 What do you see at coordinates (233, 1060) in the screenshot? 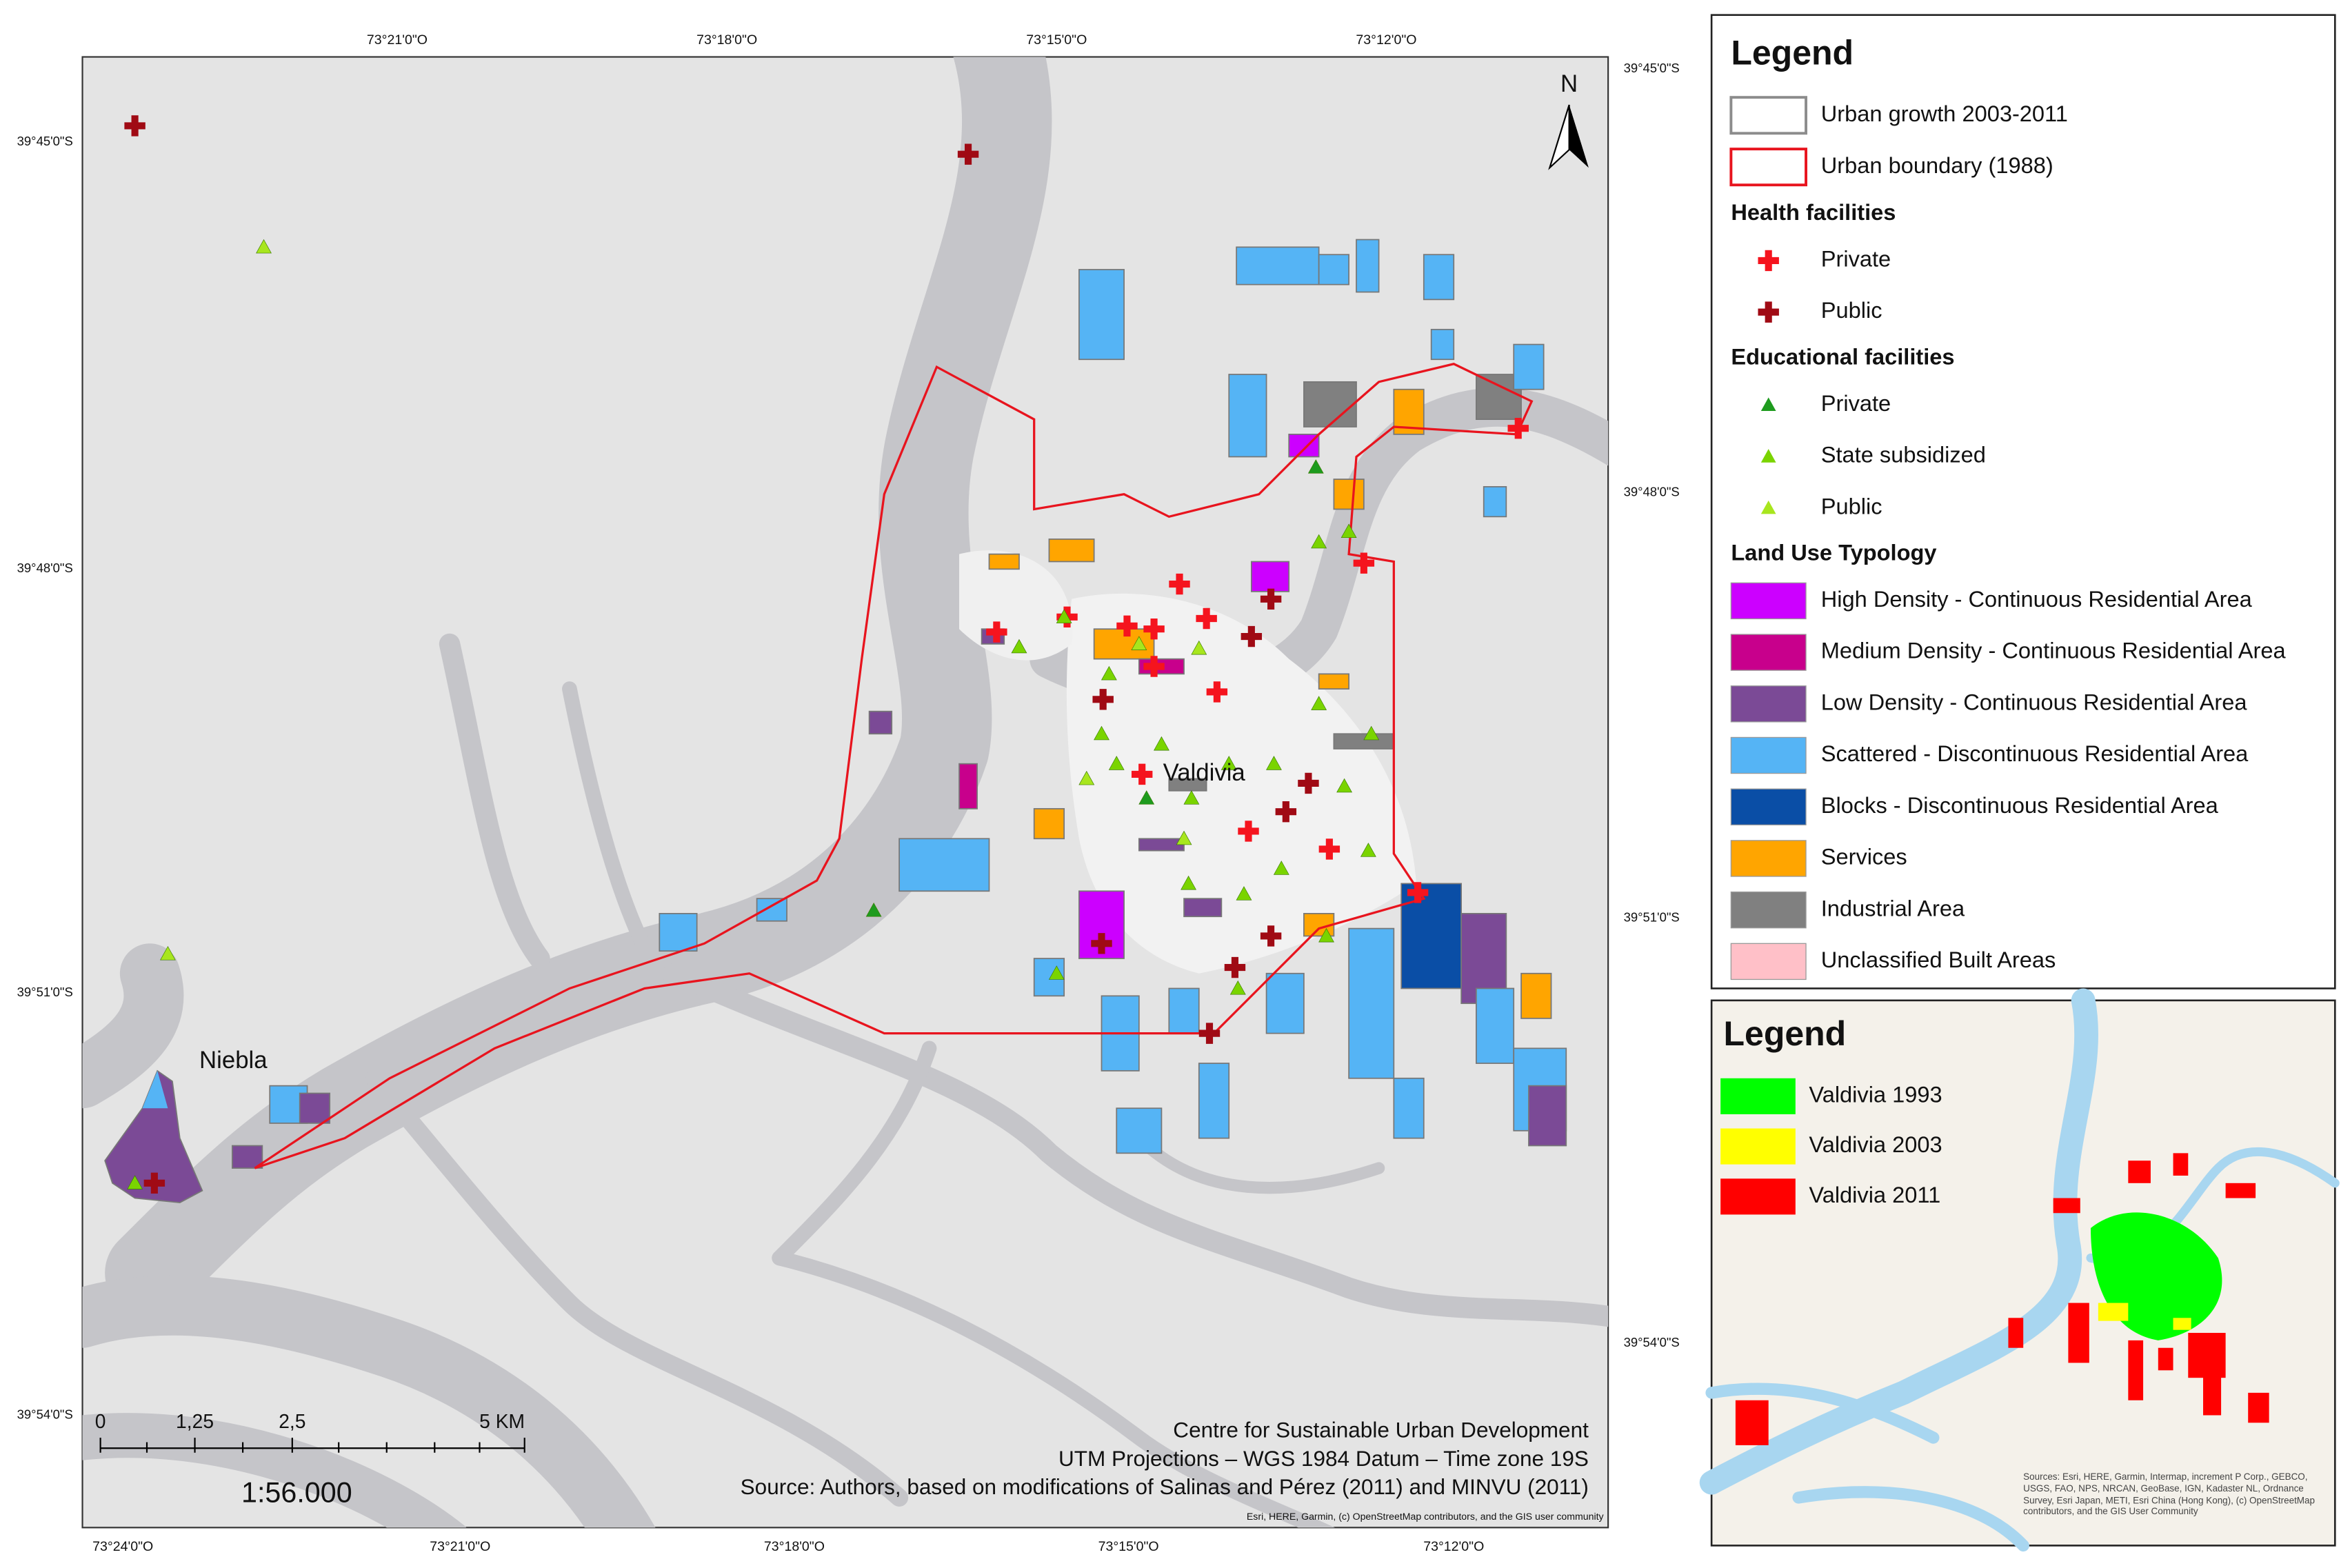
I see `place-label: Niebla` at bounding box center [233, 1060].